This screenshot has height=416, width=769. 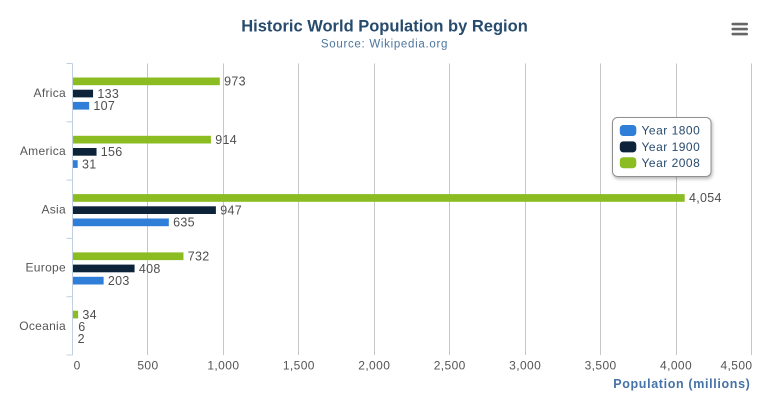 What do you see at coordinates (384, 27) in the screenshot?
I see `svg-text:Historic World Population by R: Historic World Population by Region` at bounding box center [384, 27].